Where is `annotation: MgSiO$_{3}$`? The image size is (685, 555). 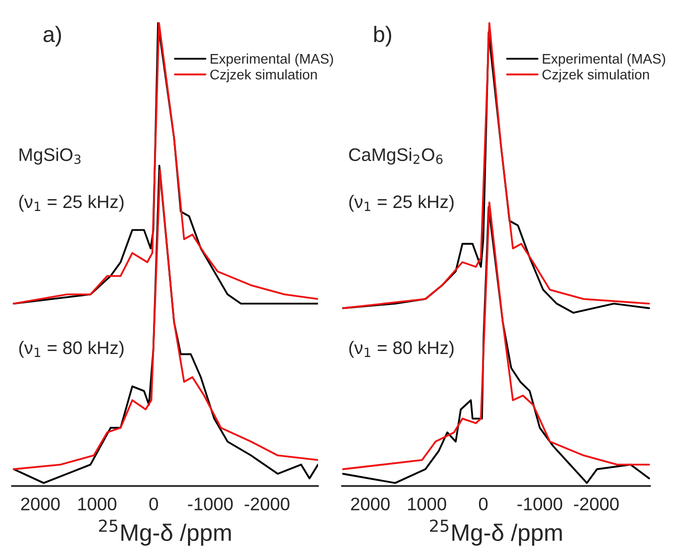
annotation: MgSiO$_{3}$ is located at coordinates (50, 156).